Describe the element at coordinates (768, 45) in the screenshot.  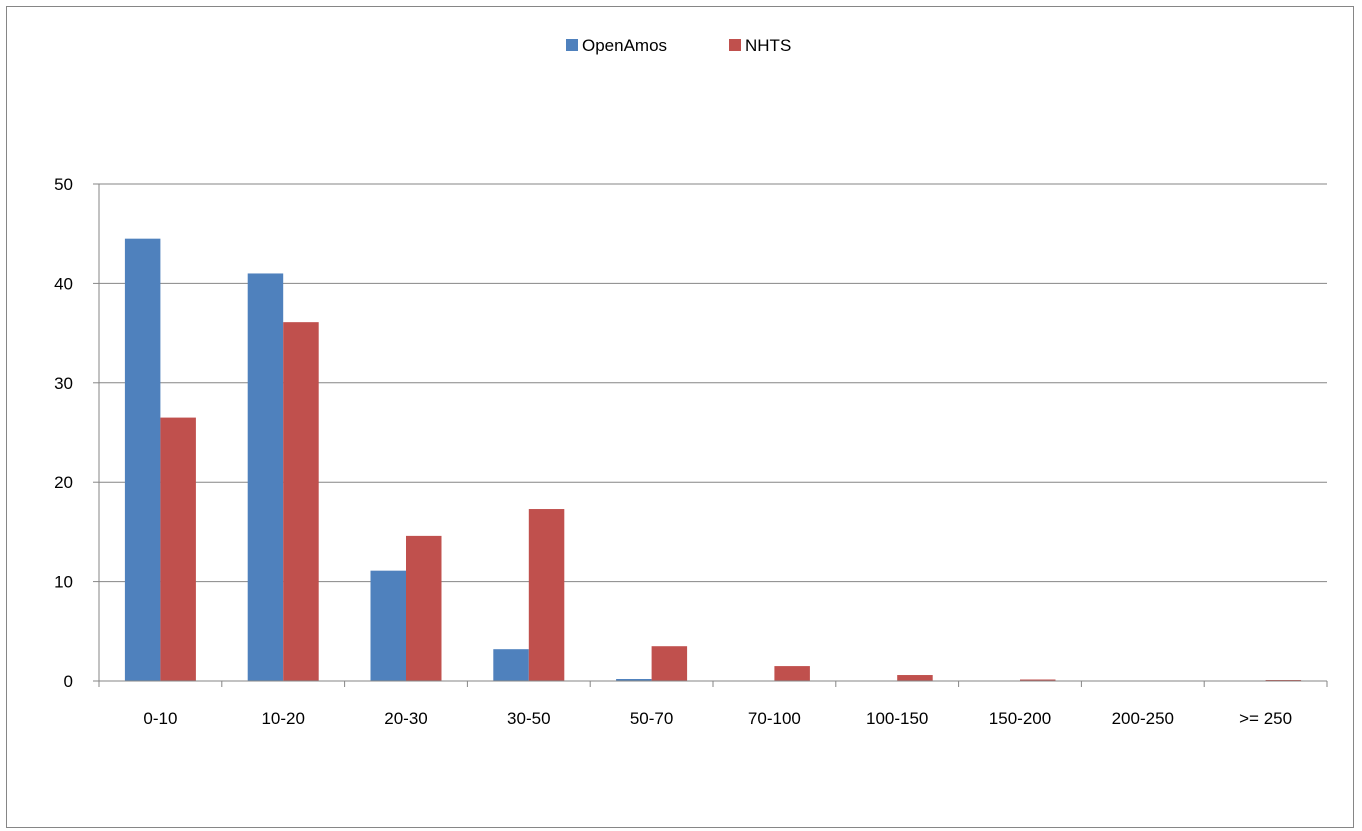
I see `legend-label-nhts: NHTS` at that location.